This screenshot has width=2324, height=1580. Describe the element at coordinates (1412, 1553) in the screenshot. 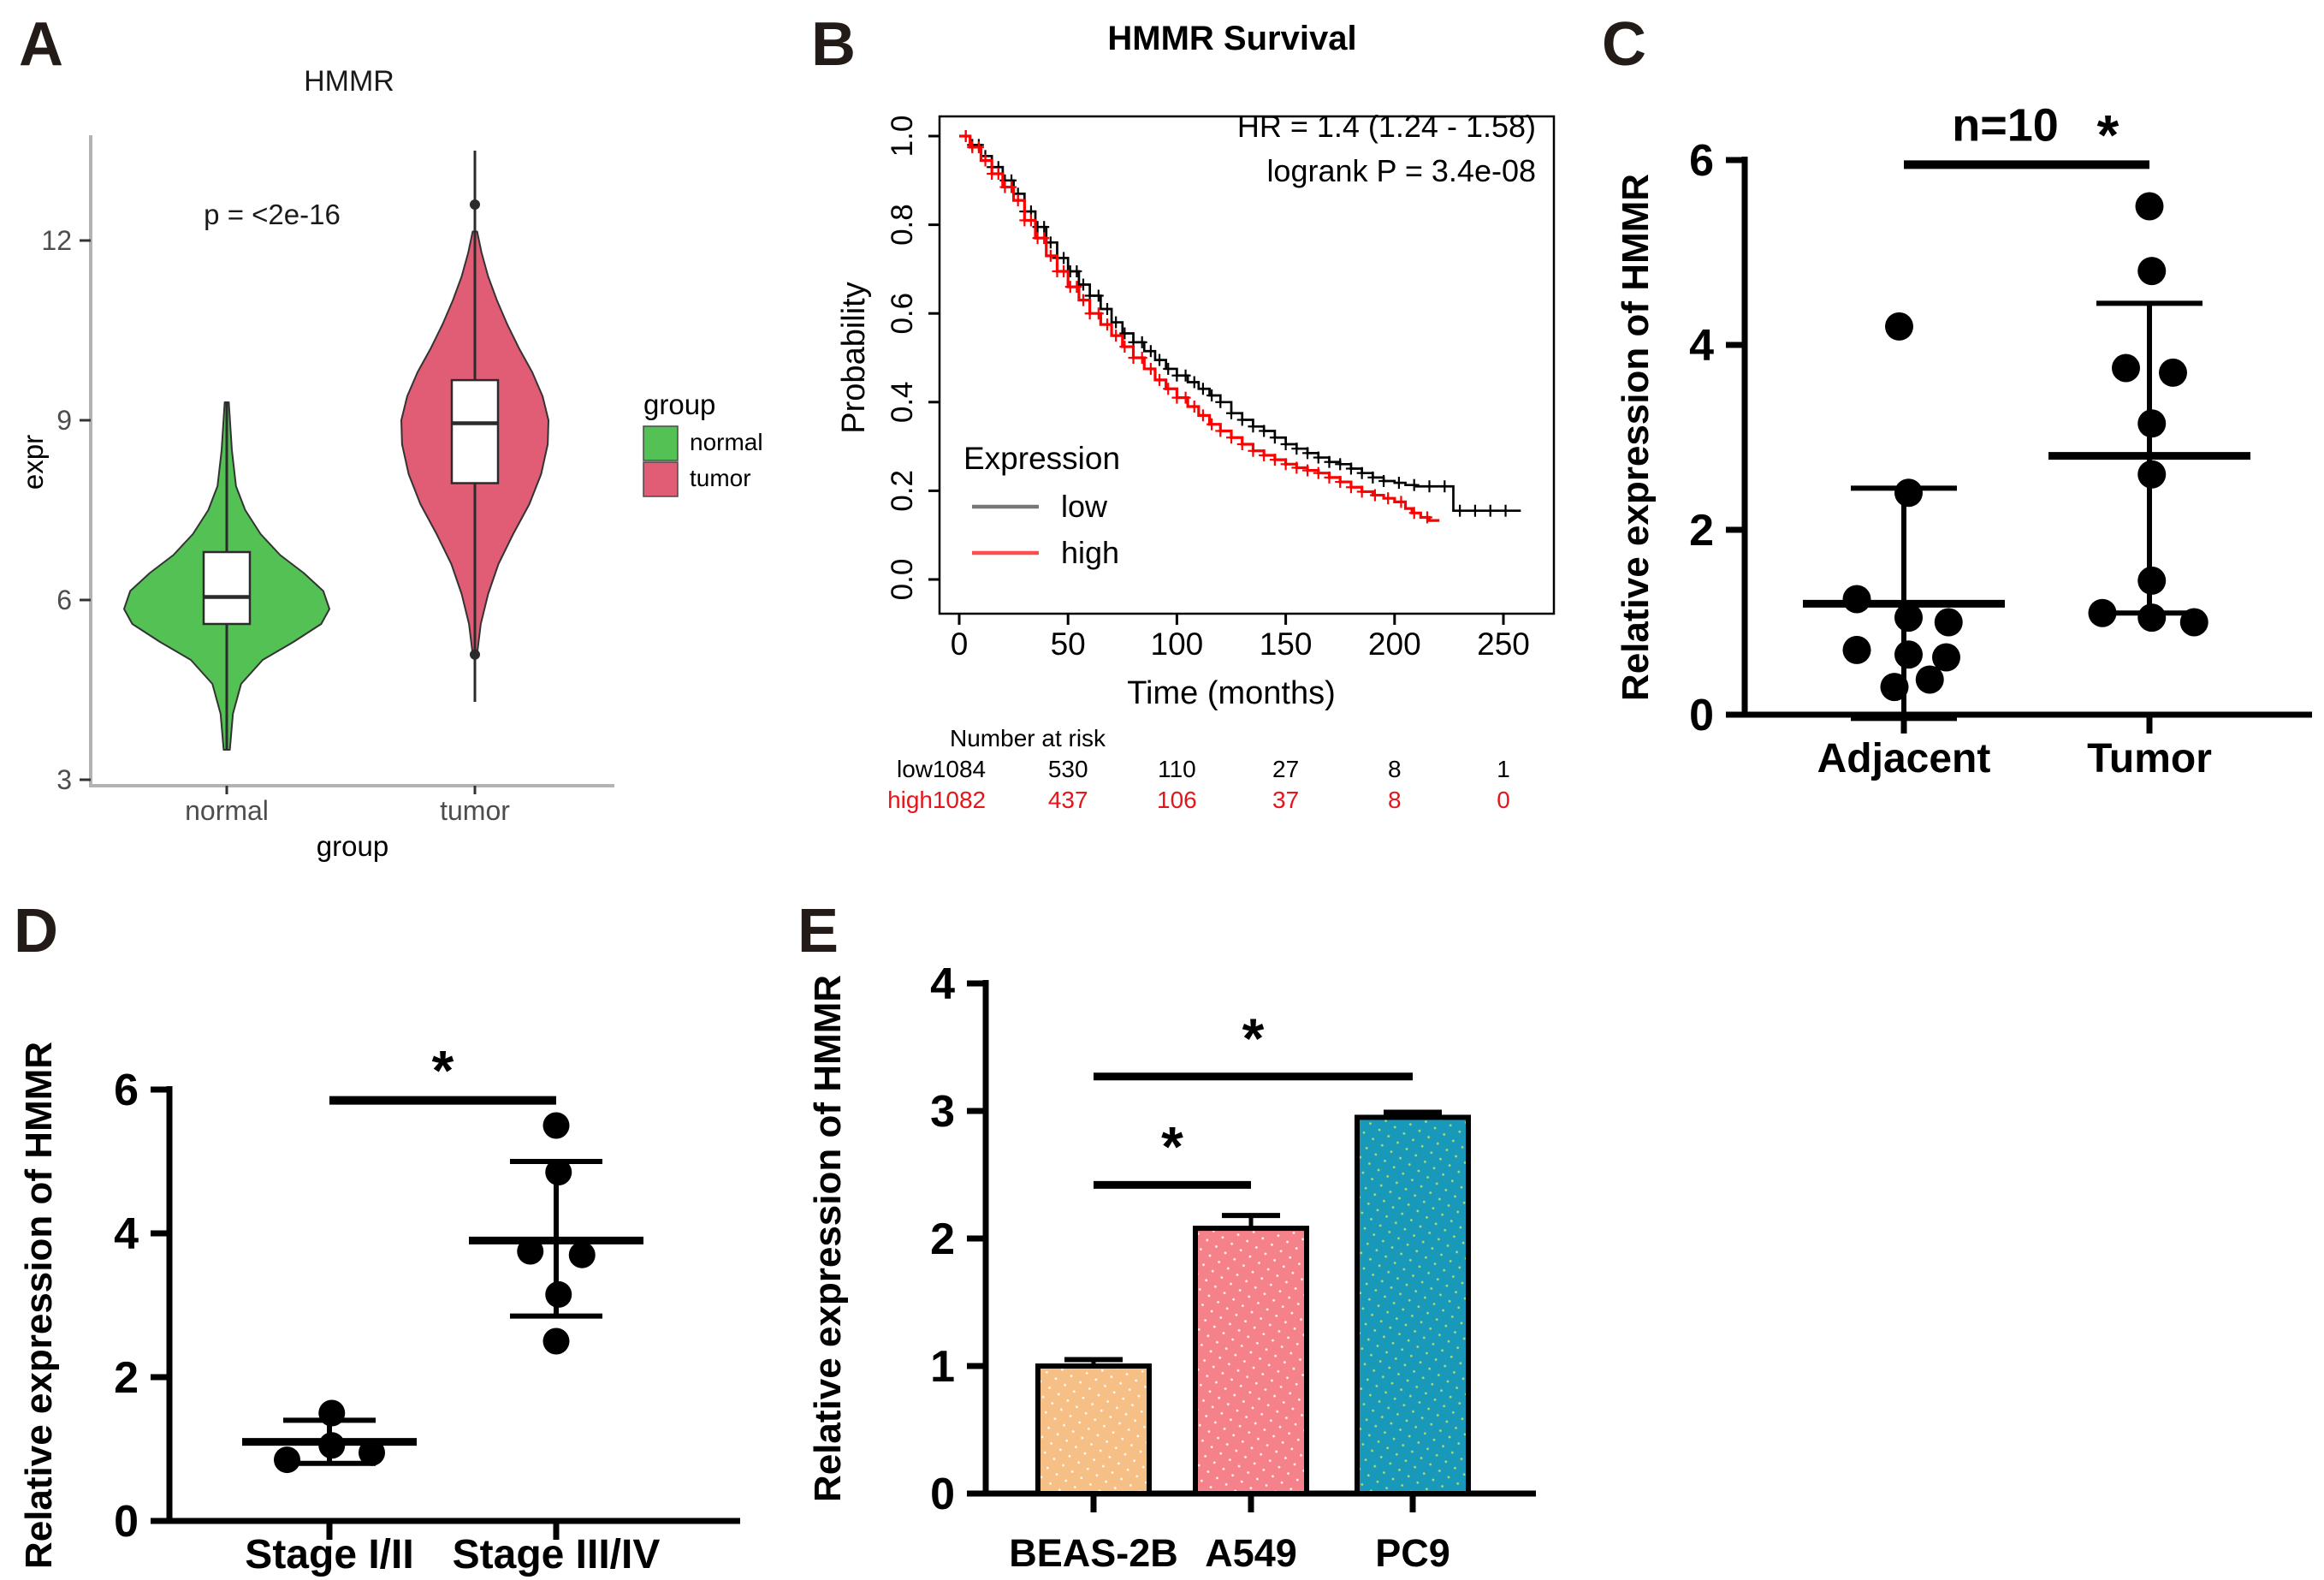

I see `x-tick-label-pc9: PC9` at that location.